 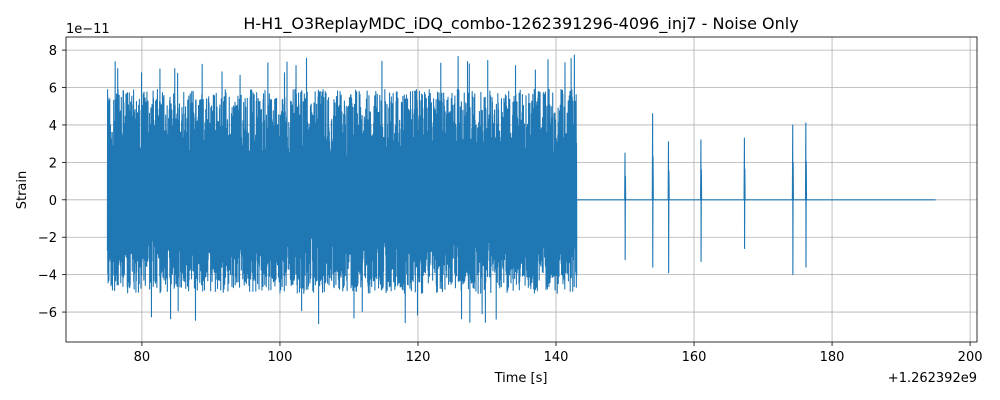 I want to click on y-tick-label: 8, so click(x=53, y=51).